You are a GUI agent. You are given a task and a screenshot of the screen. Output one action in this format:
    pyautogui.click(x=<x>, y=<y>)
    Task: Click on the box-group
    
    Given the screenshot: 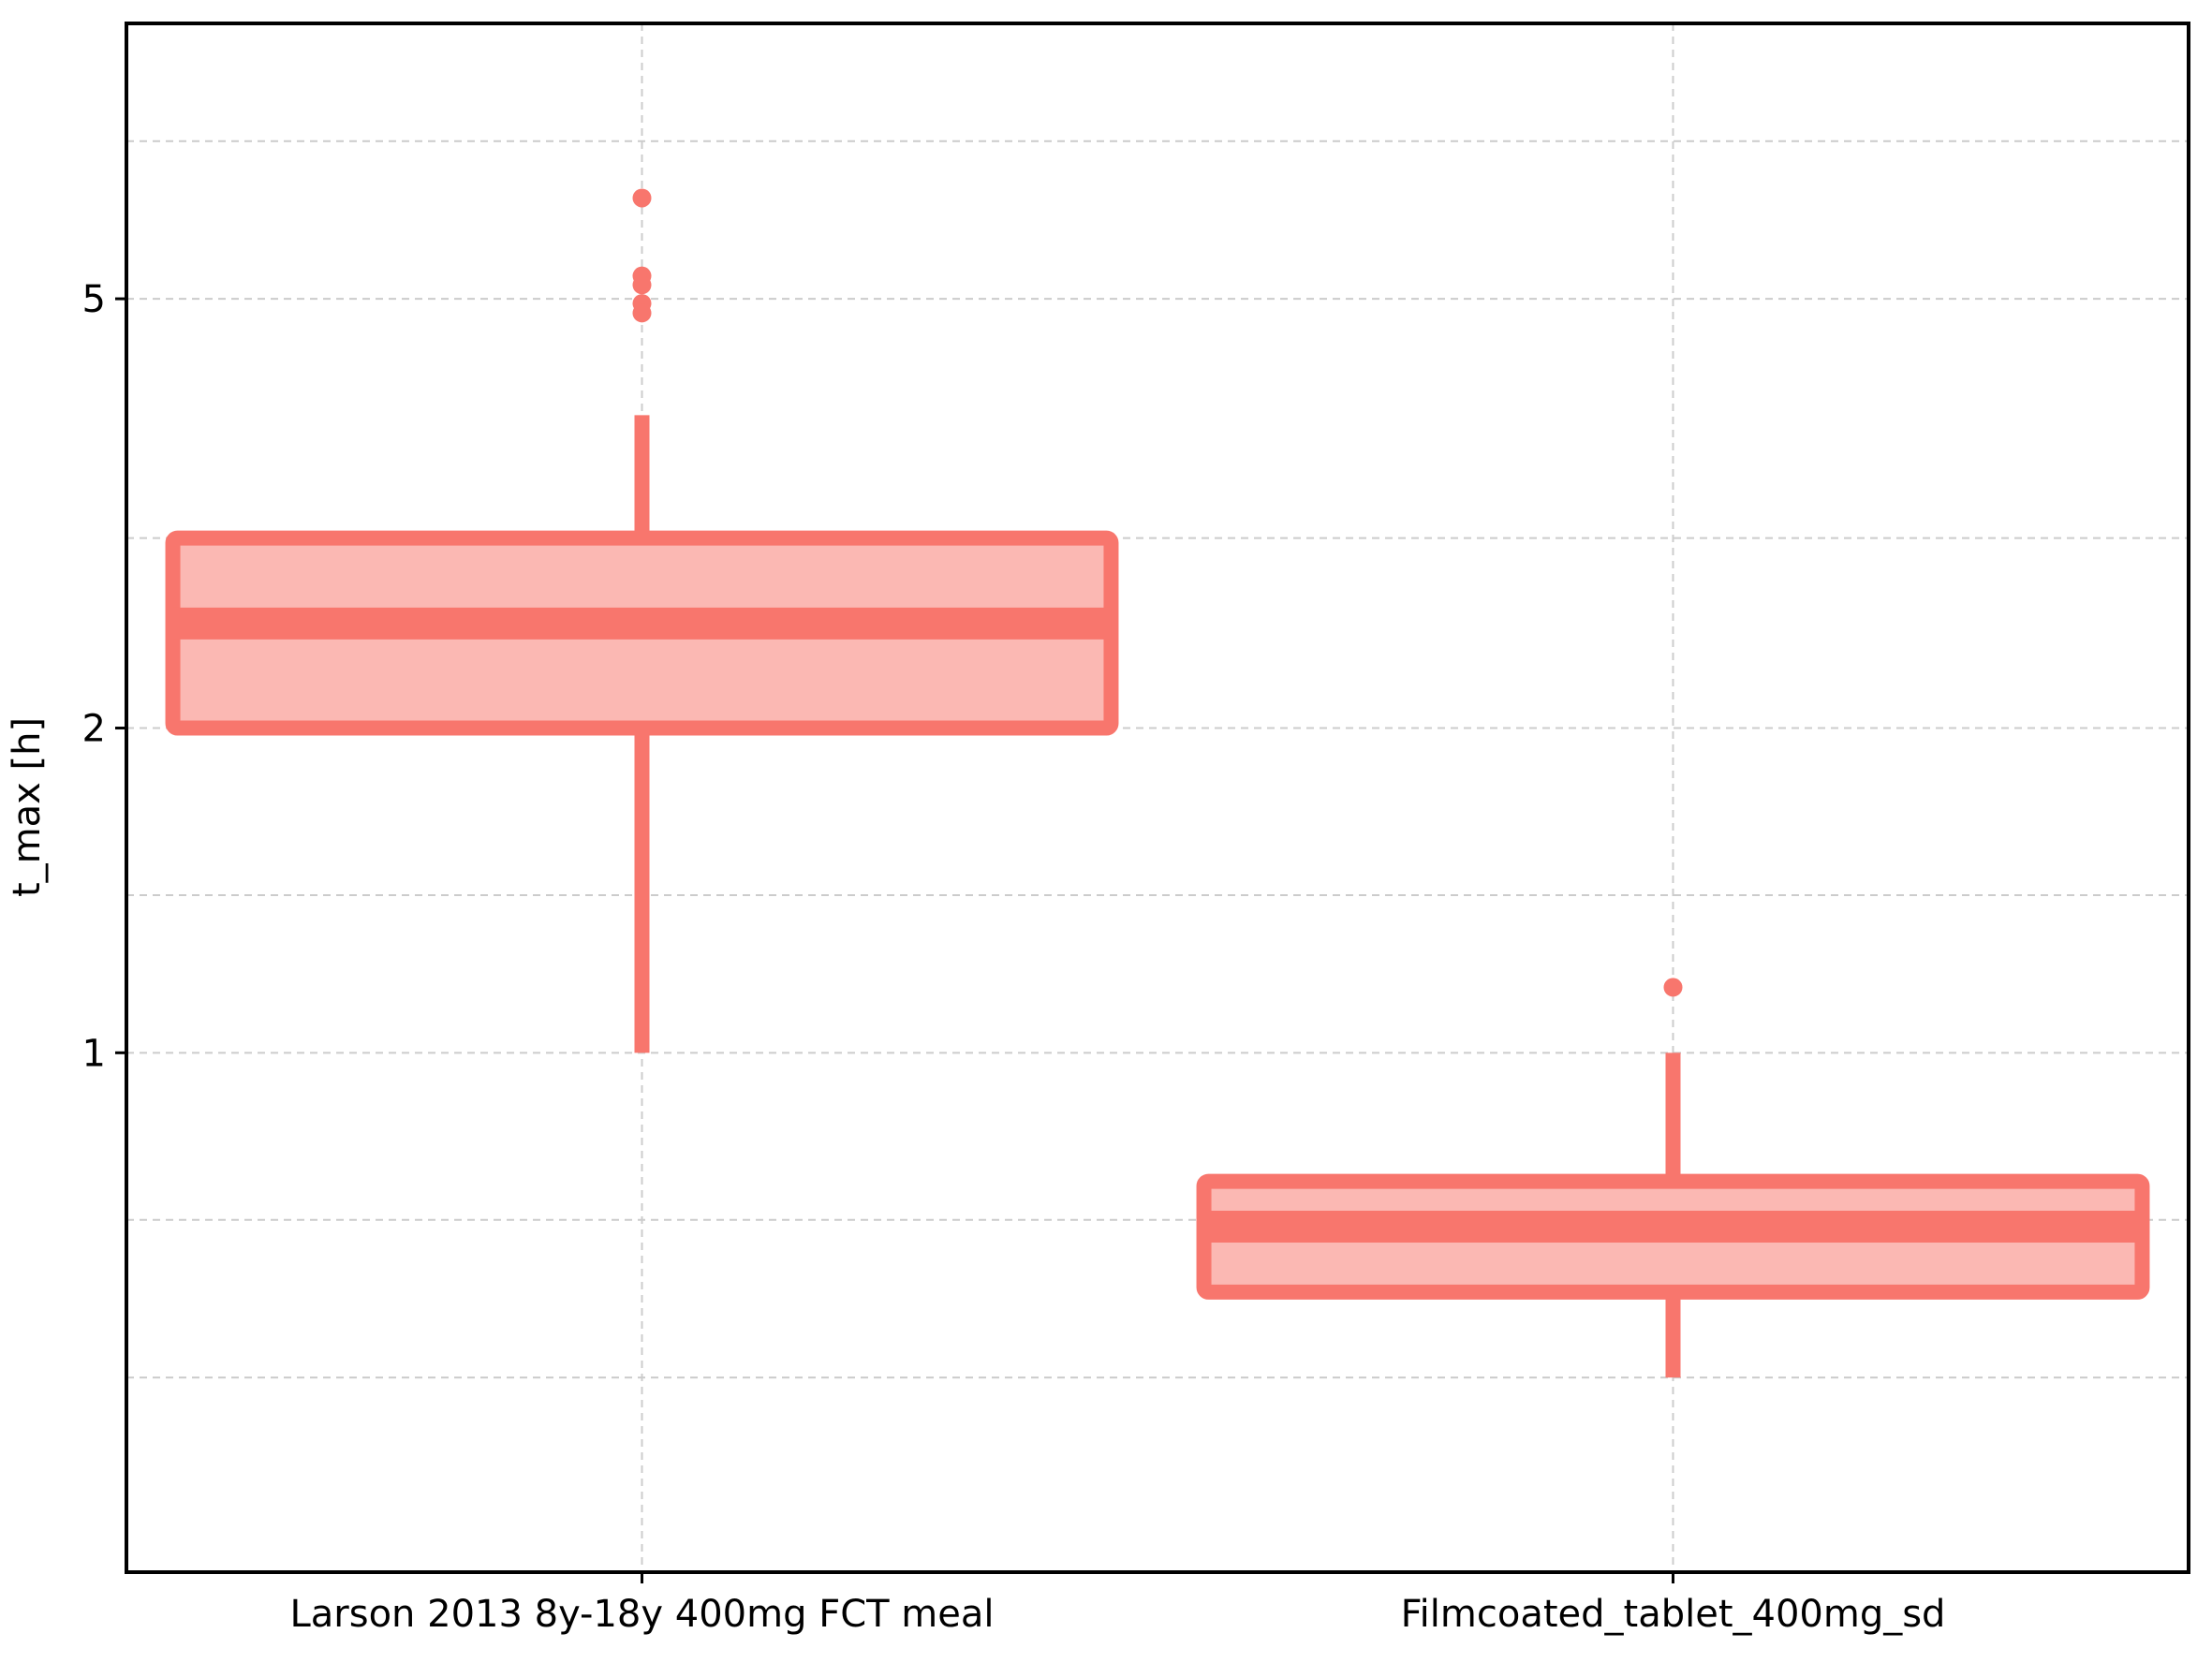 What is the action you would take?
    pyautogui.click(x=1673, y=1178)
    